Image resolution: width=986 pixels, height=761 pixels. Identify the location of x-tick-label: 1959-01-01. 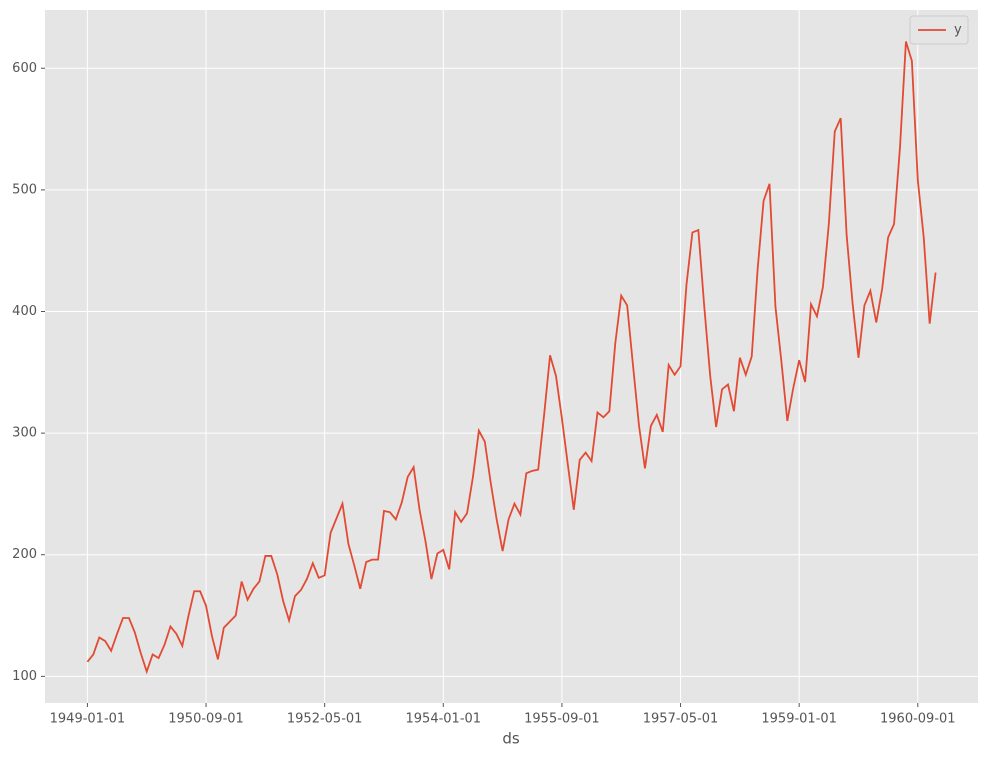
(799, 719).